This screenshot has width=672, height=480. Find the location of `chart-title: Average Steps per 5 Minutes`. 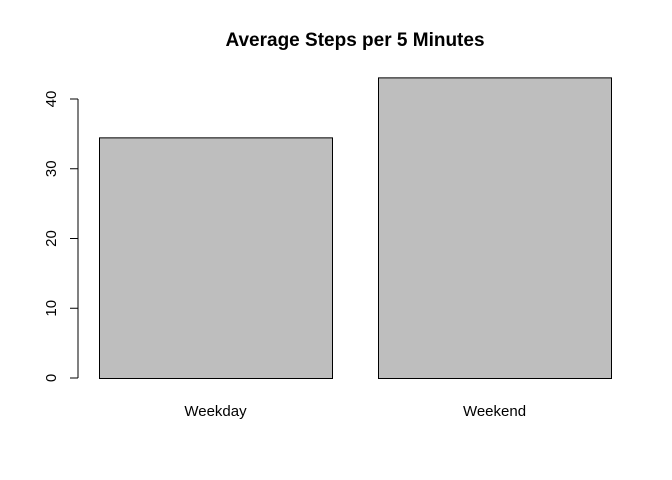

chart-title: Average Steps per 5 Minutes is located at coordinates (354, 40).